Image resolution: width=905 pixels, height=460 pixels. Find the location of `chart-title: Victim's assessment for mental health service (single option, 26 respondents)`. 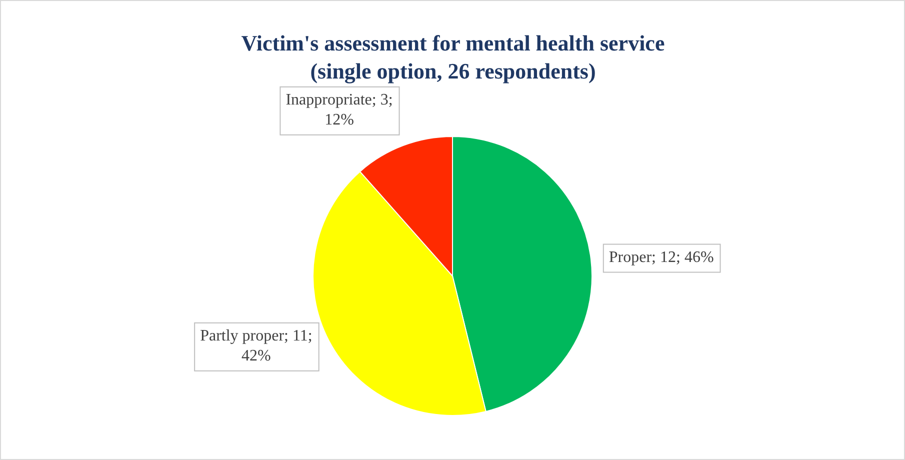

chart-title: Victim's assessment for mental health service (single option, 26 respondents) is located at coordinates (453, 57).